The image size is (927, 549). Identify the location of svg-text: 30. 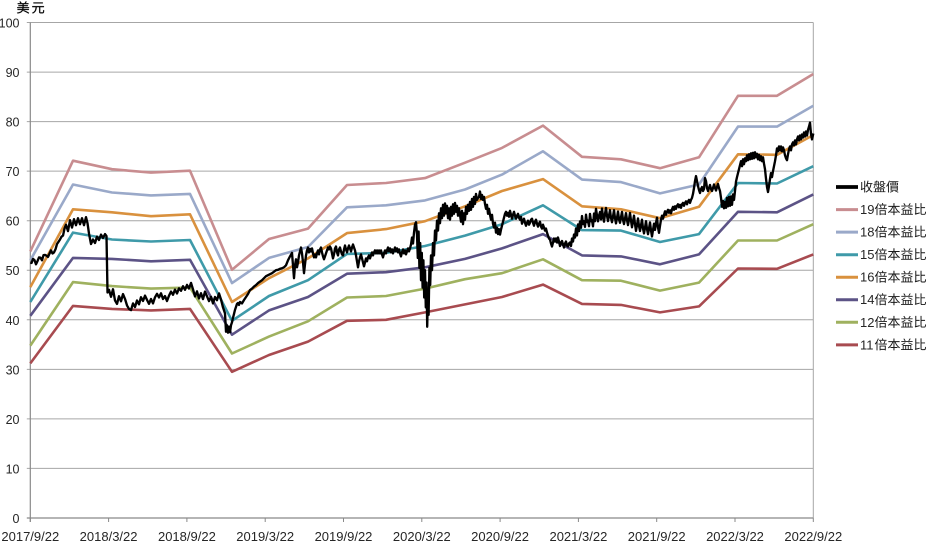
(13, 370).